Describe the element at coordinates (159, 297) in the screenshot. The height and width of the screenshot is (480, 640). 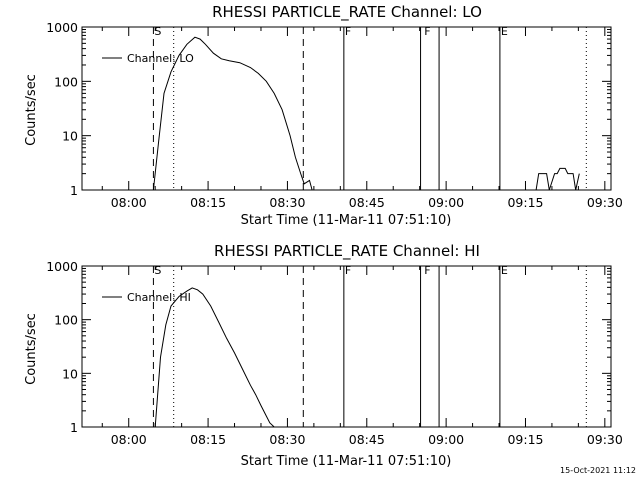
I see `legend-label: Channel: HI` at that location.